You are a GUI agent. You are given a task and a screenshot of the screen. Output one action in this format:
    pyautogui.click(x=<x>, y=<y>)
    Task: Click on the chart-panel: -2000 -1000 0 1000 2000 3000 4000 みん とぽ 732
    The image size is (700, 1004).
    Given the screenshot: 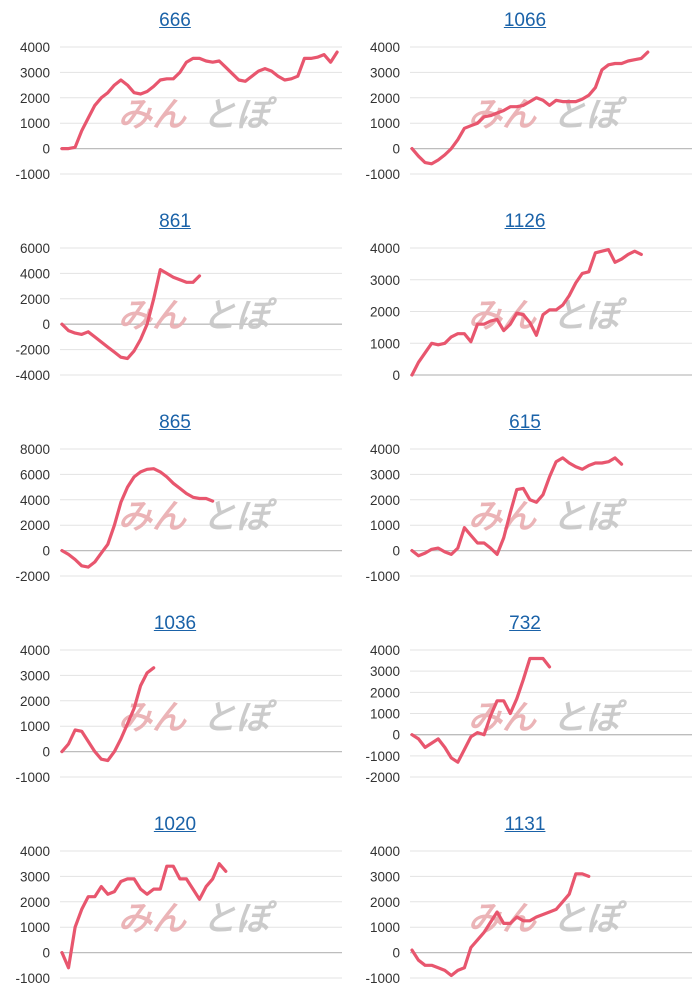 What is the action you would take?
    pyautogui.click(x=525, y=703)
    